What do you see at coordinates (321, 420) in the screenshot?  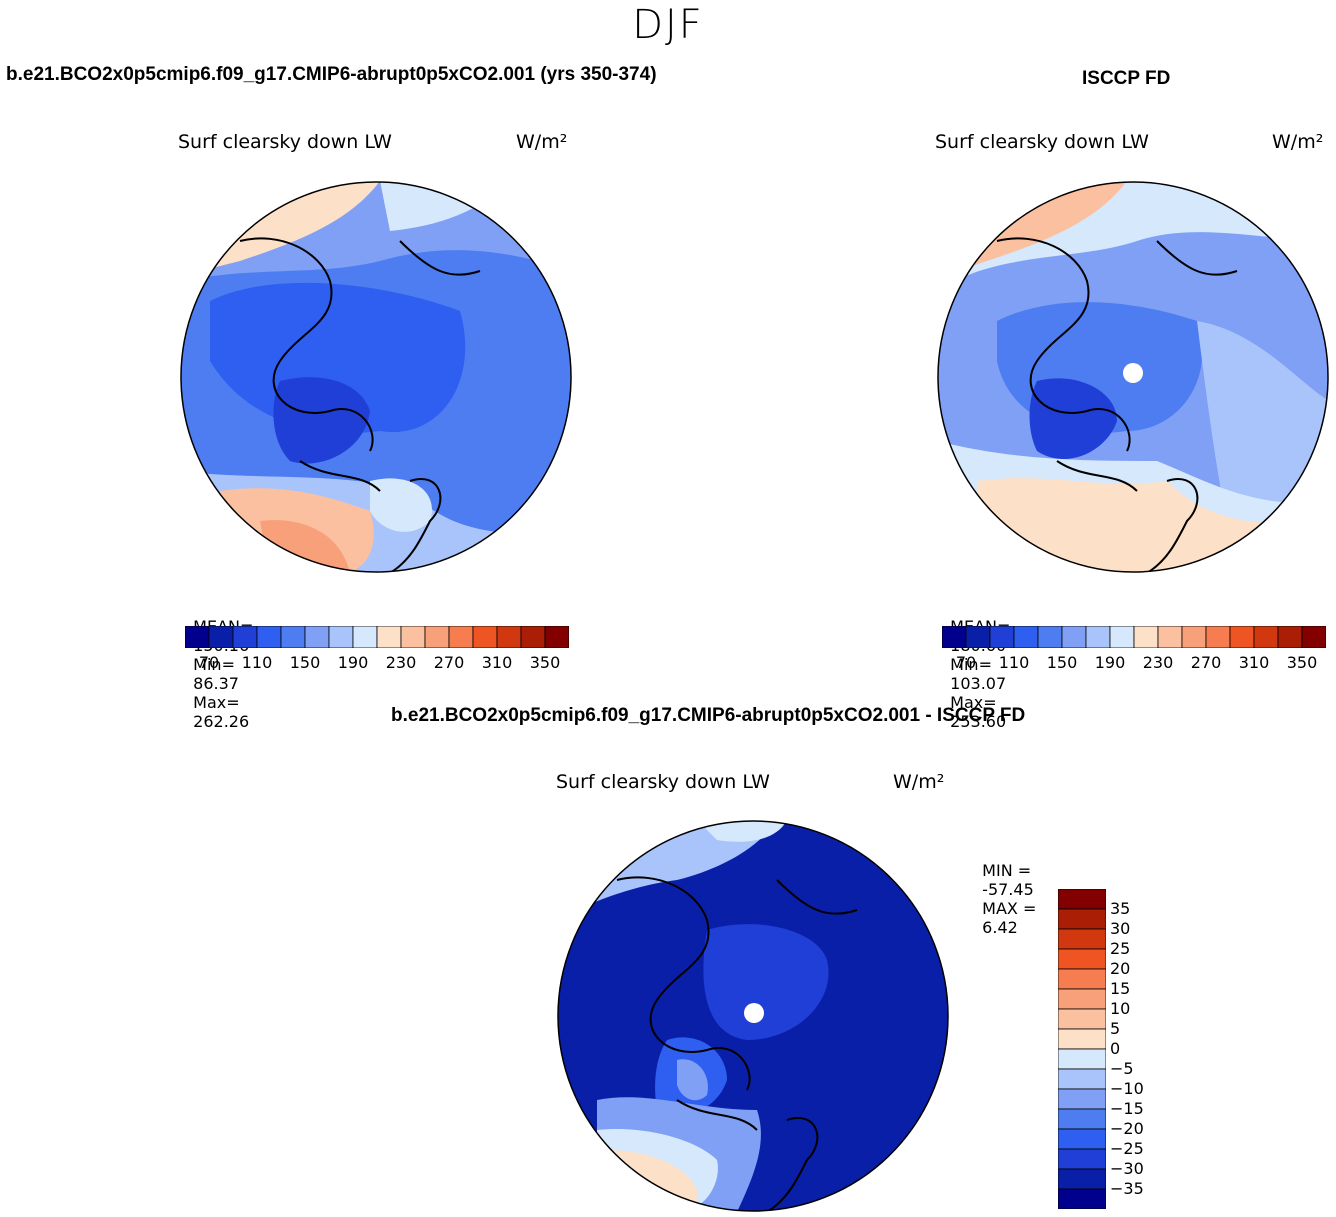 I see `panel-1-greenland` at bounding box center [321, 420].